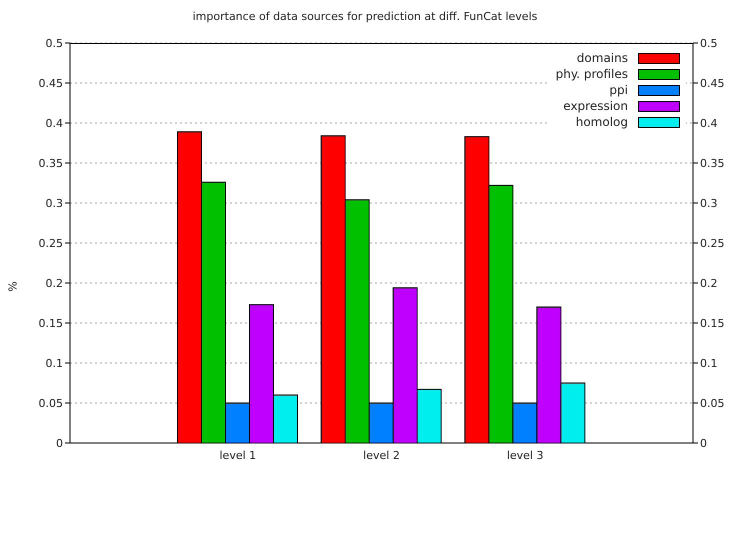  I want to click on y2-tick-label: 0, so click(703, 443).